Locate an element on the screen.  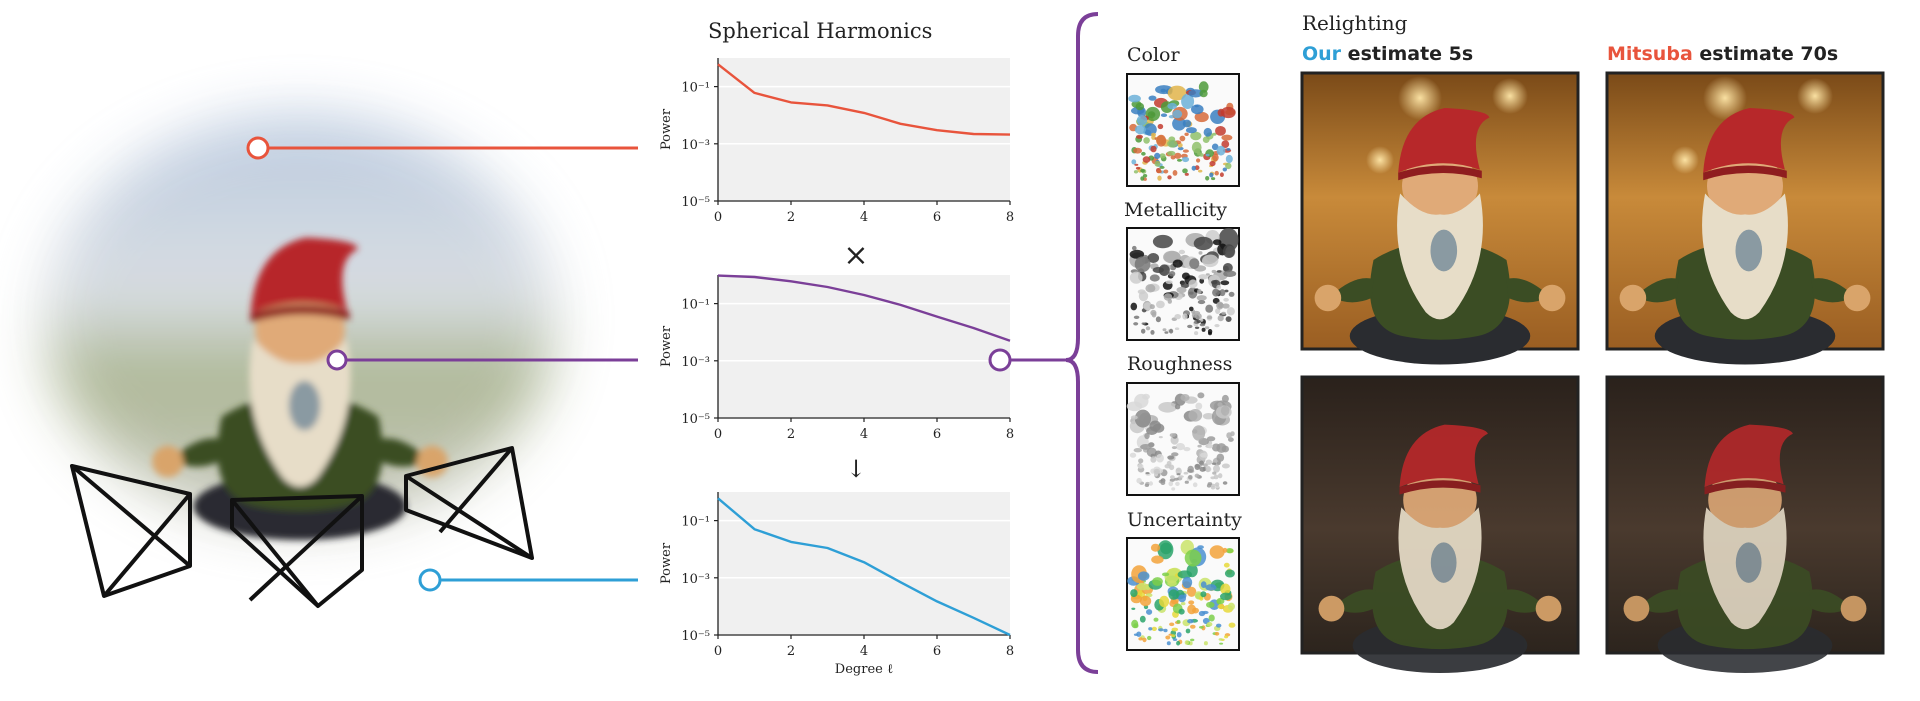
material-roughness: Roughness is located at coordinates (1183, 424).